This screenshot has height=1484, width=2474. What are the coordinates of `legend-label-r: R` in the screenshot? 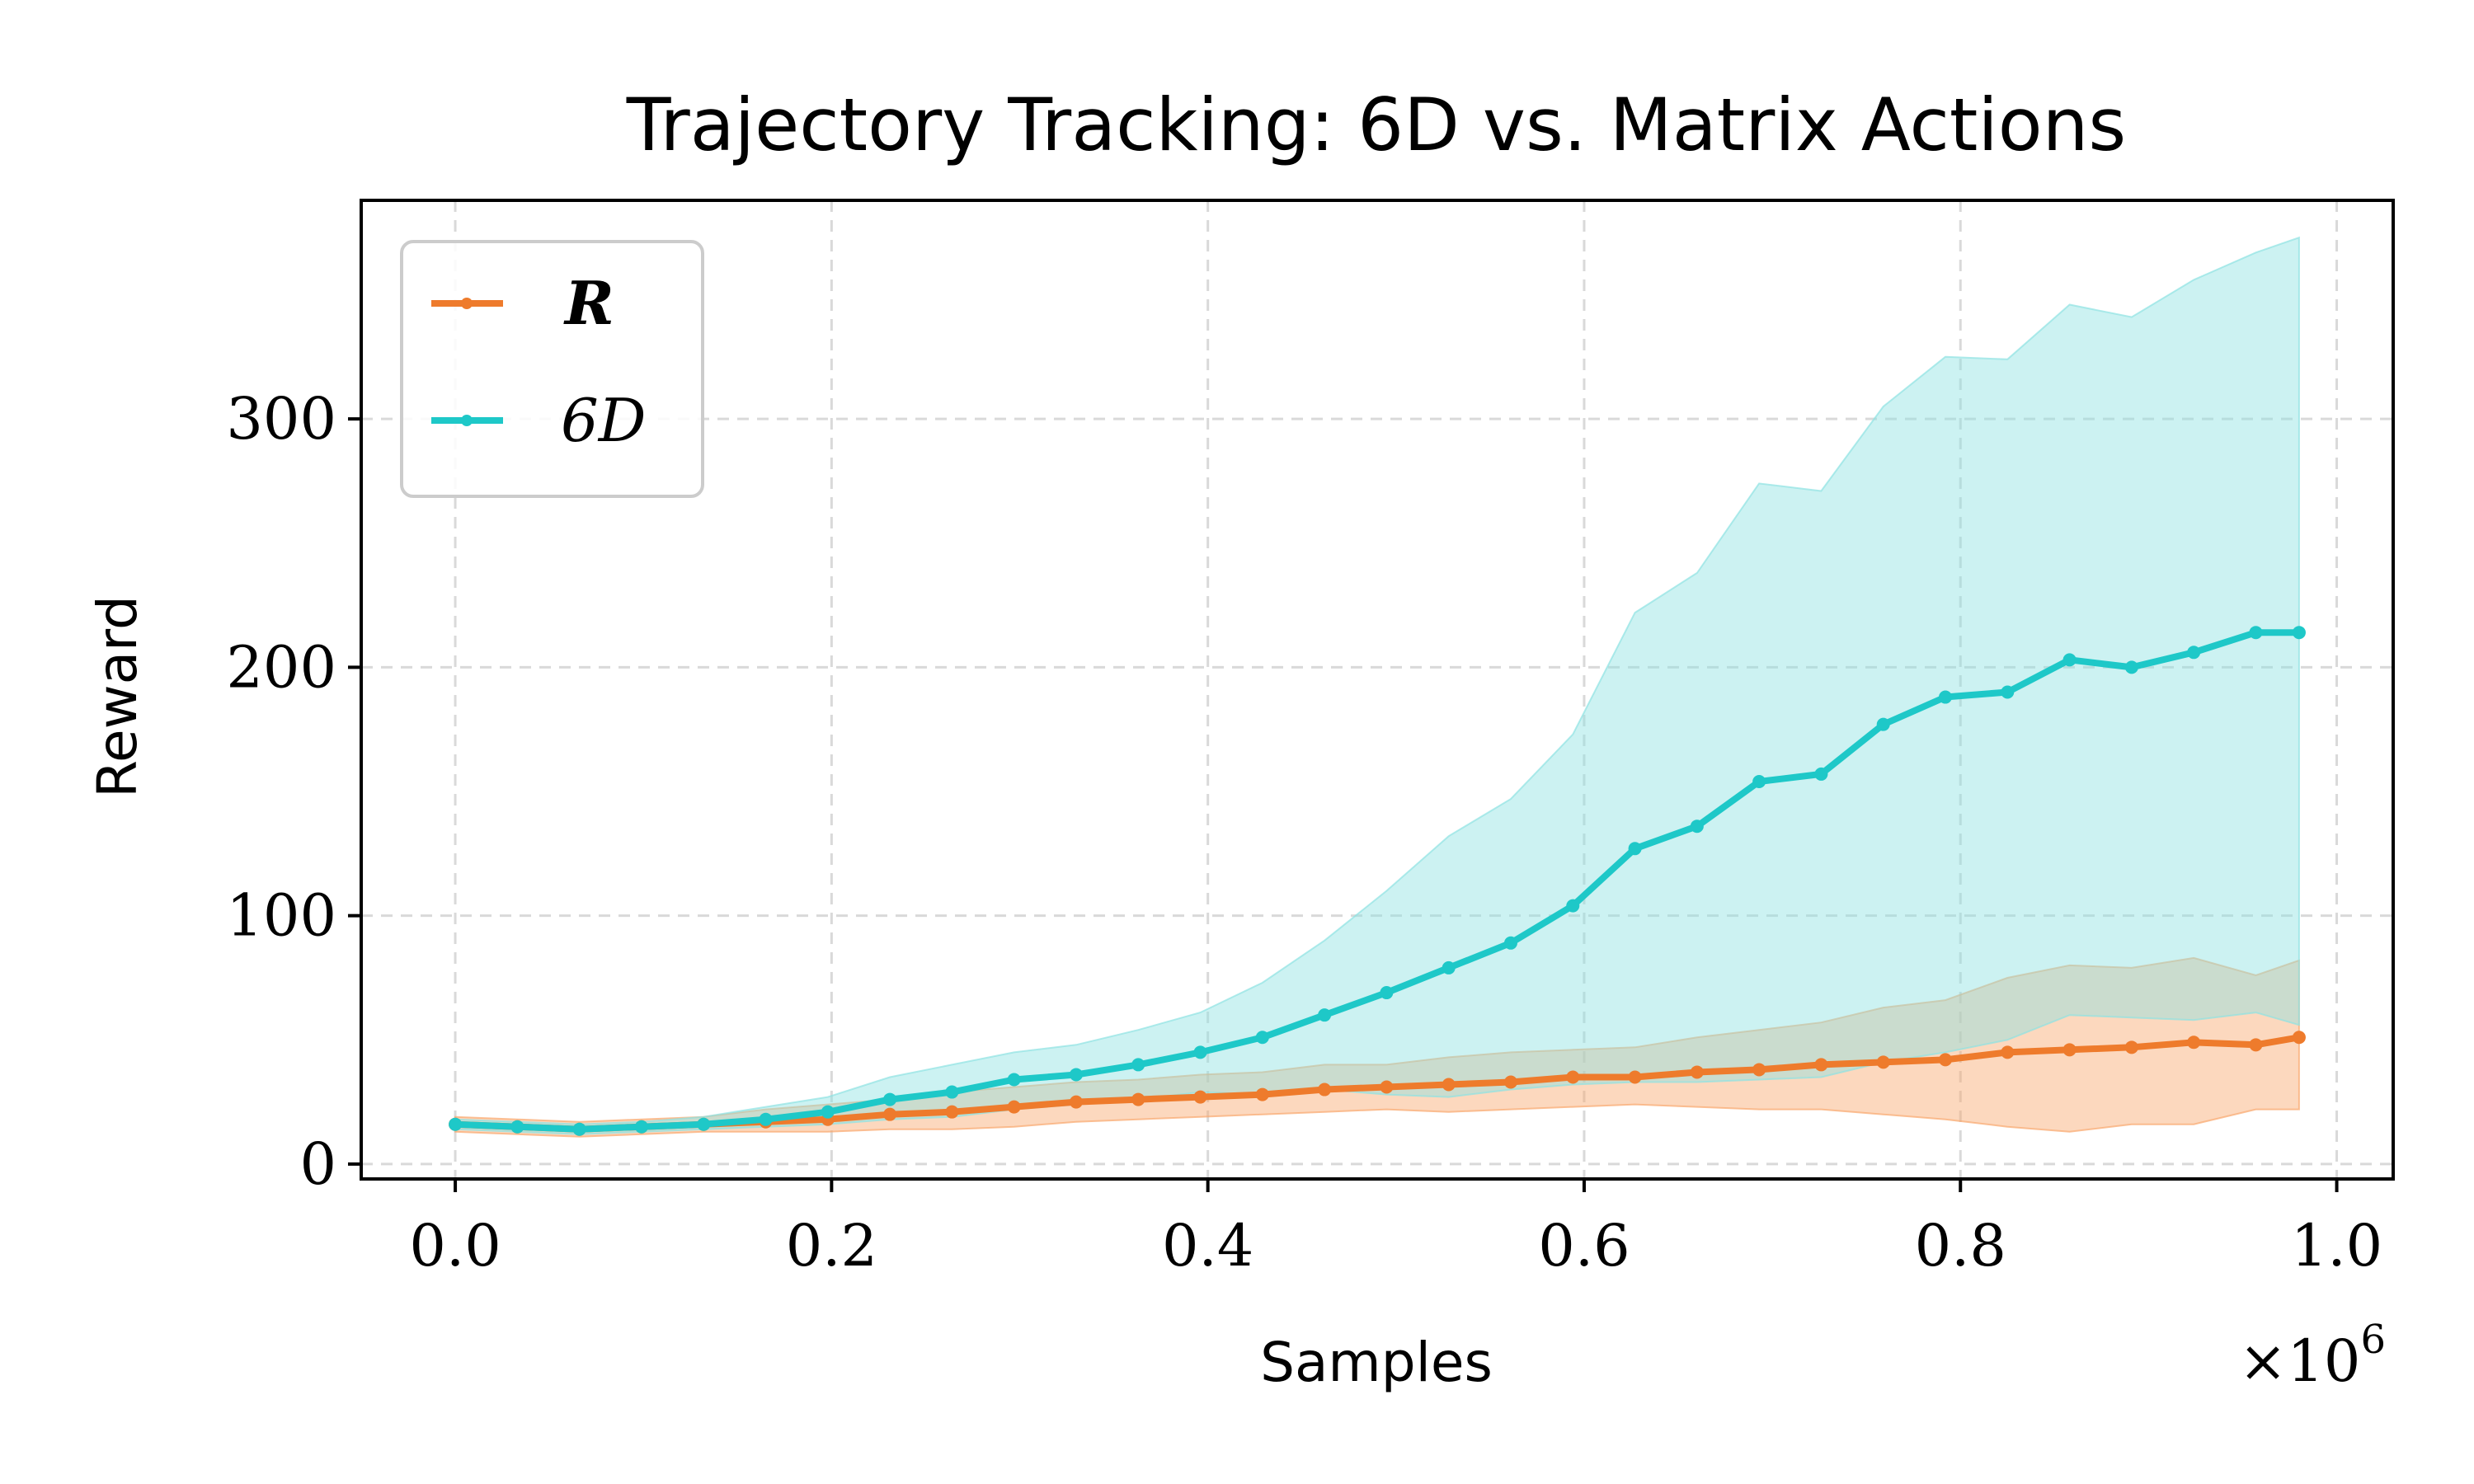 It's located at (588, 303).